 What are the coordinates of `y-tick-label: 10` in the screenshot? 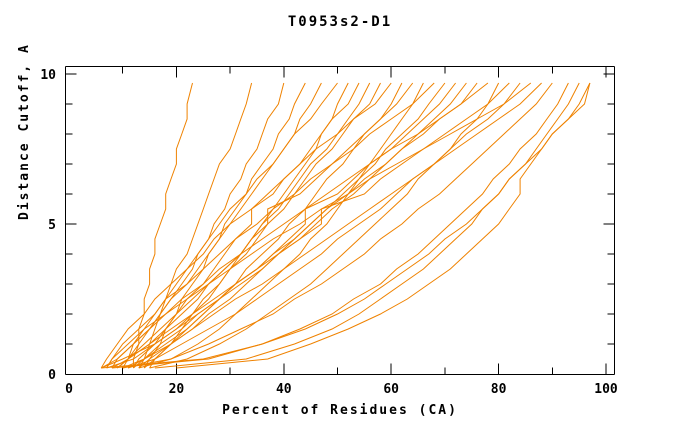 It's located at (48, 75).